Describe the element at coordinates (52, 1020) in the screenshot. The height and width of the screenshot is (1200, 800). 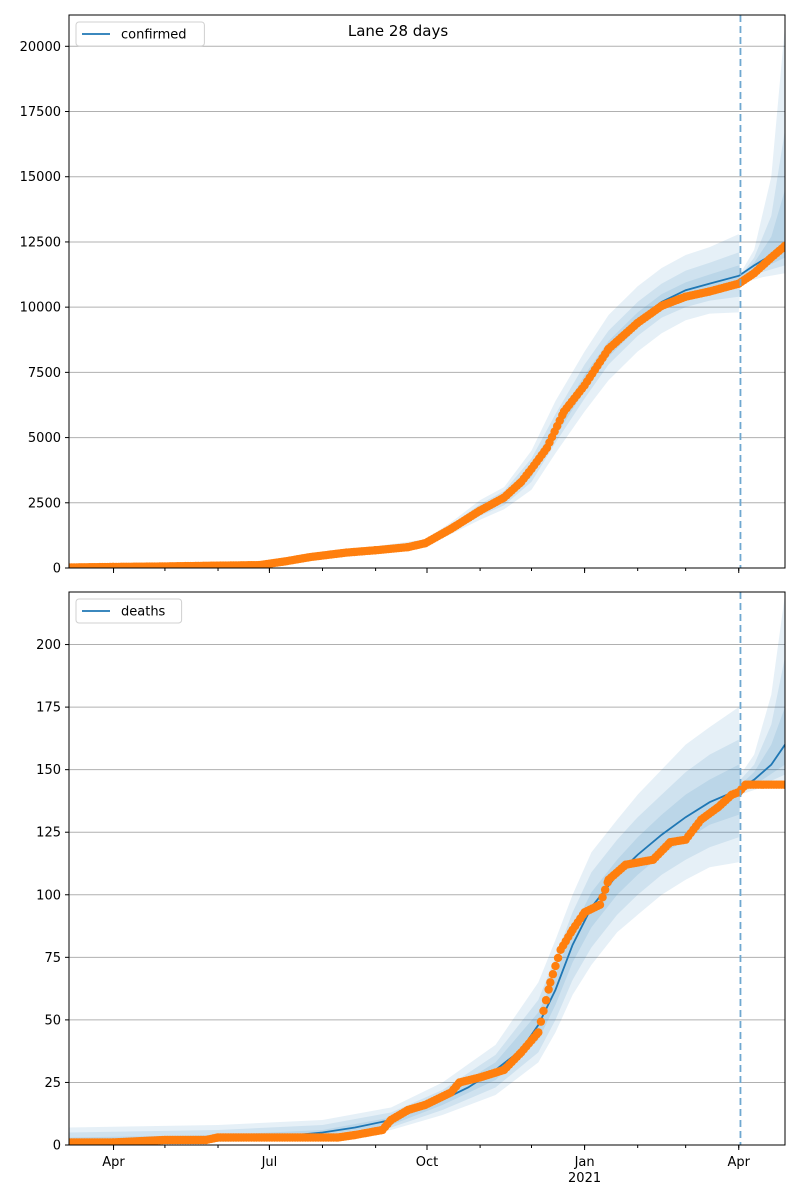
I see `y-tick-label: 50` at that location.